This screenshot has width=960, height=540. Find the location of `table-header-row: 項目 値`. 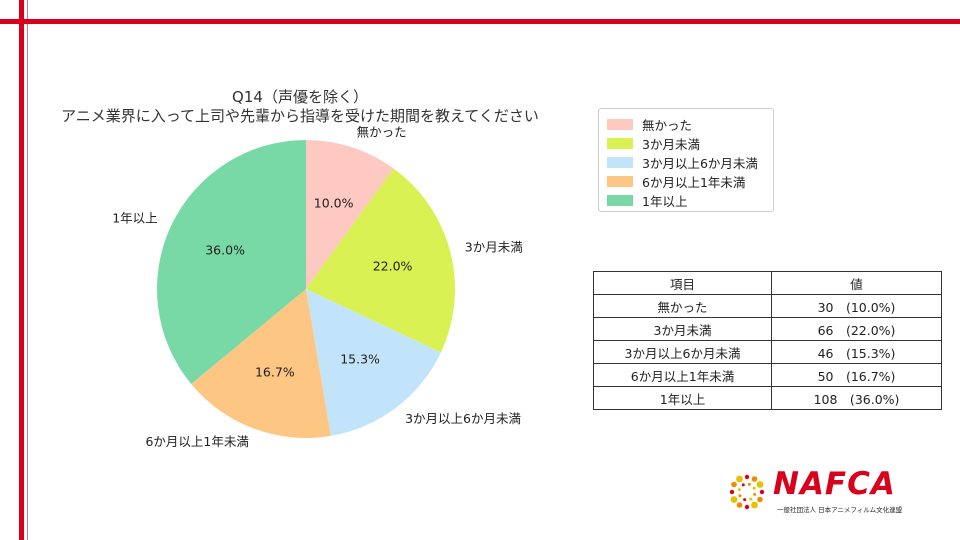

table-header-row: 項目 値 is located at coordinates (767, 283).